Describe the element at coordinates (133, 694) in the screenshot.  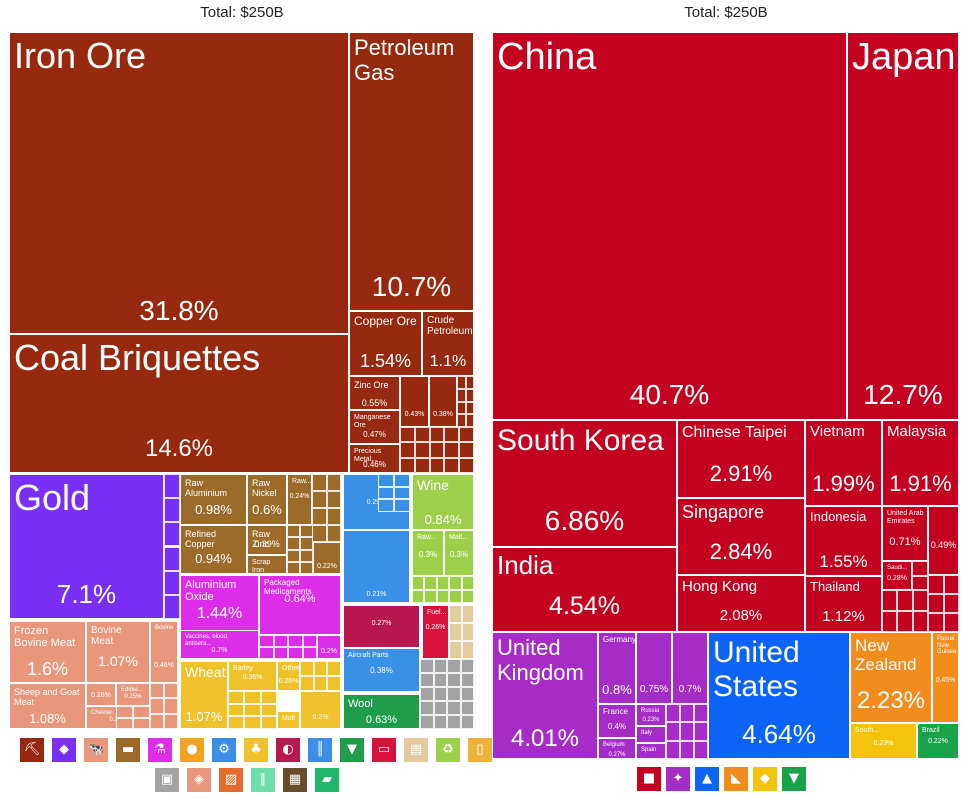
I see `product-tile: Edible... 0.25%` at that location.